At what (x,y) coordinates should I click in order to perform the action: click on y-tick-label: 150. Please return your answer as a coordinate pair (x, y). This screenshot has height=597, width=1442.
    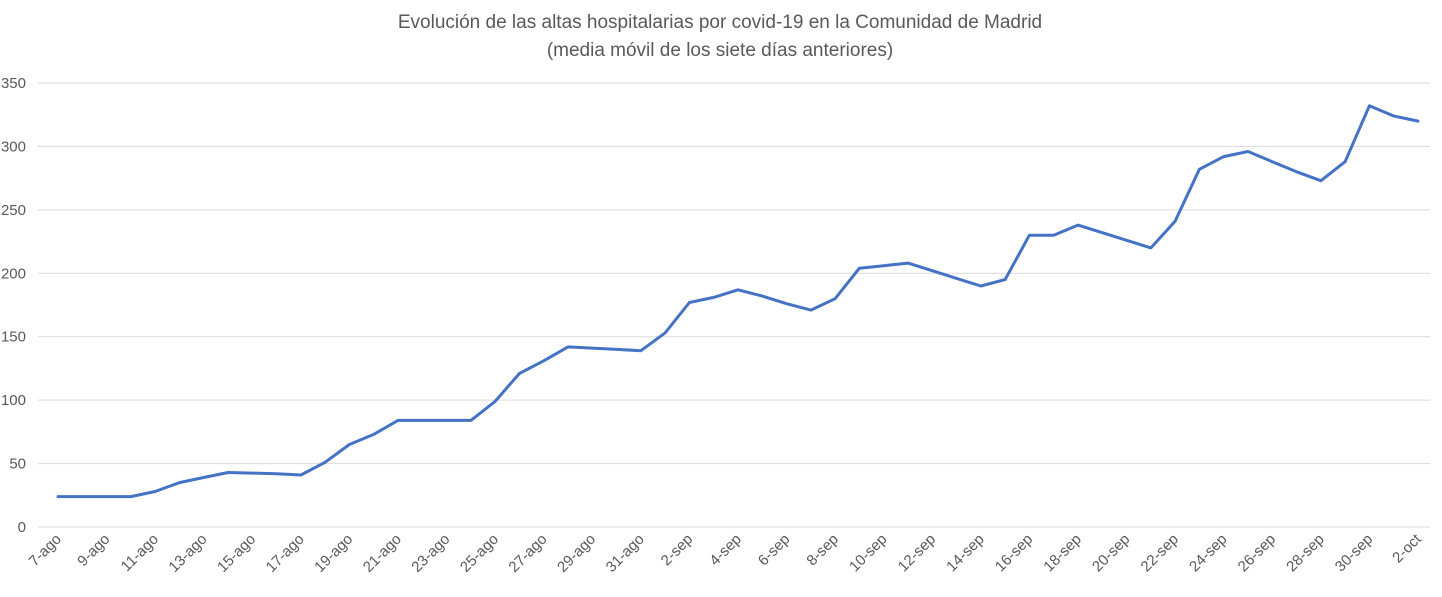
    Looking at the image, I should click on (13, 337).